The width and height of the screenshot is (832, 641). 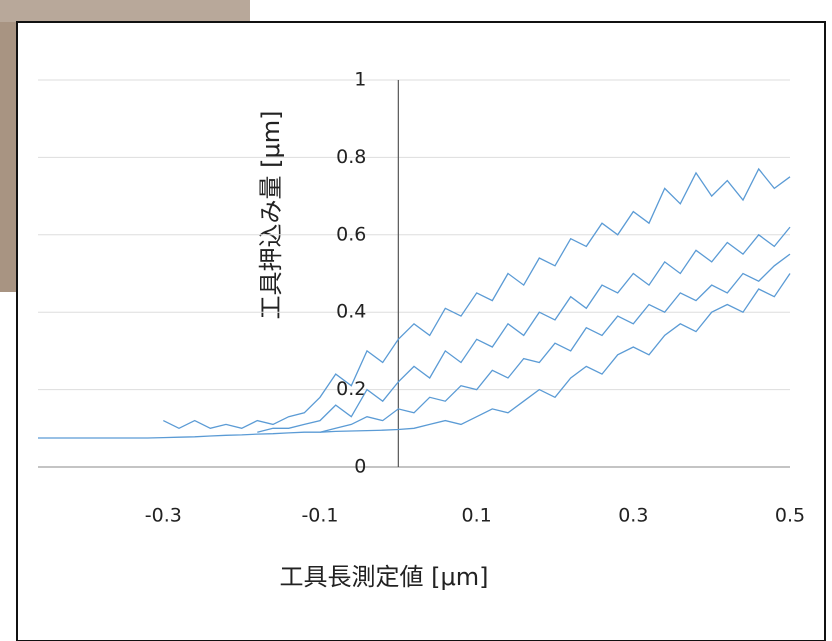 What do you see at coordinates (351, 157) in the screenshot?
I see `y-tick-label: 0.8` at bounding box center [351, 157].